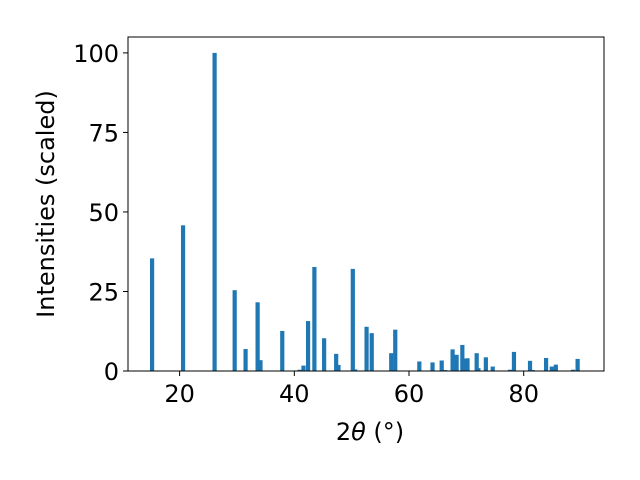 Image resolution: width=640 pixels, height=480 pixels. I want to click on y-axis-label: Intensities (scaled), so click(46, 204).